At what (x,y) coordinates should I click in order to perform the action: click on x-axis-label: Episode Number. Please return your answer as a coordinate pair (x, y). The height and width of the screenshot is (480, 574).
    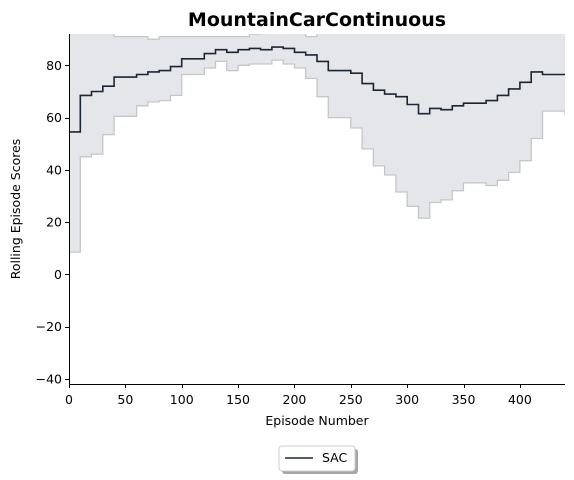
    Looking at the image, I should click on (317, 420).